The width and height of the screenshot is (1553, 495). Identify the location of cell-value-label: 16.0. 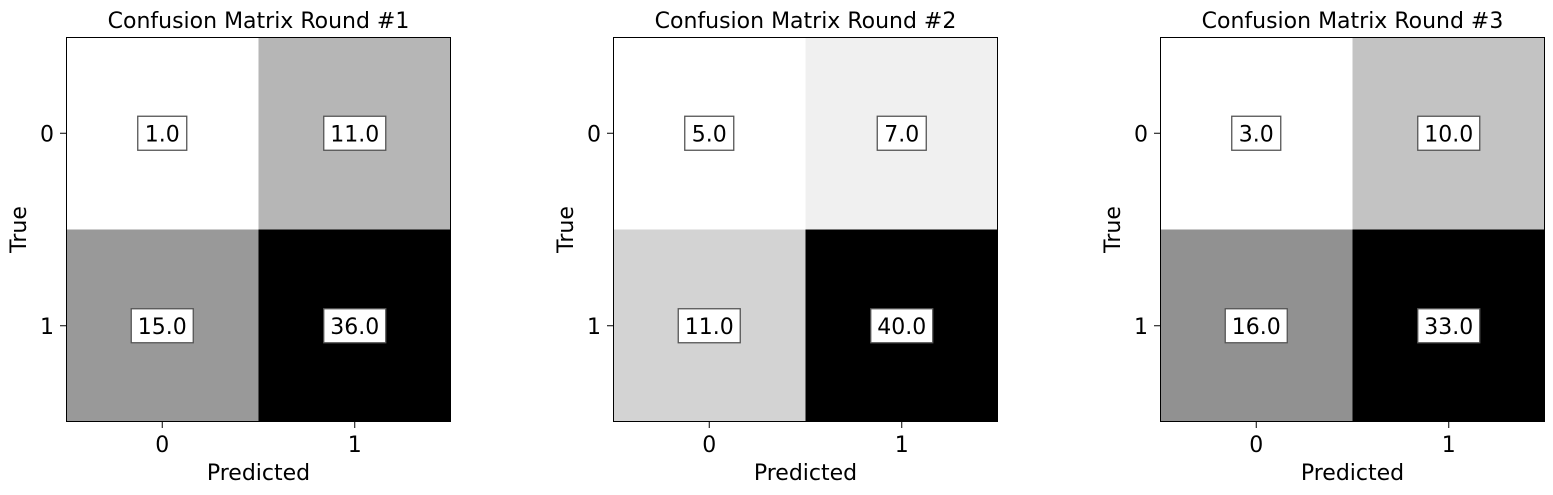
(1256, 327).